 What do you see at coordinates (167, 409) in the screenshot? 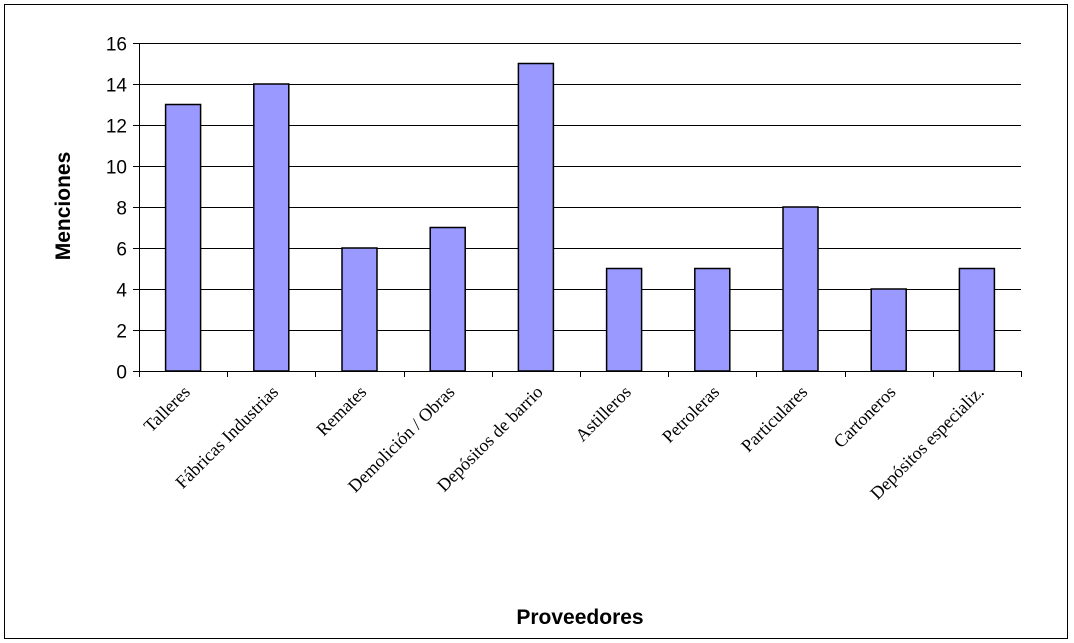
I see `x-tick-label: Talleres` at bounding box center [167, 409].